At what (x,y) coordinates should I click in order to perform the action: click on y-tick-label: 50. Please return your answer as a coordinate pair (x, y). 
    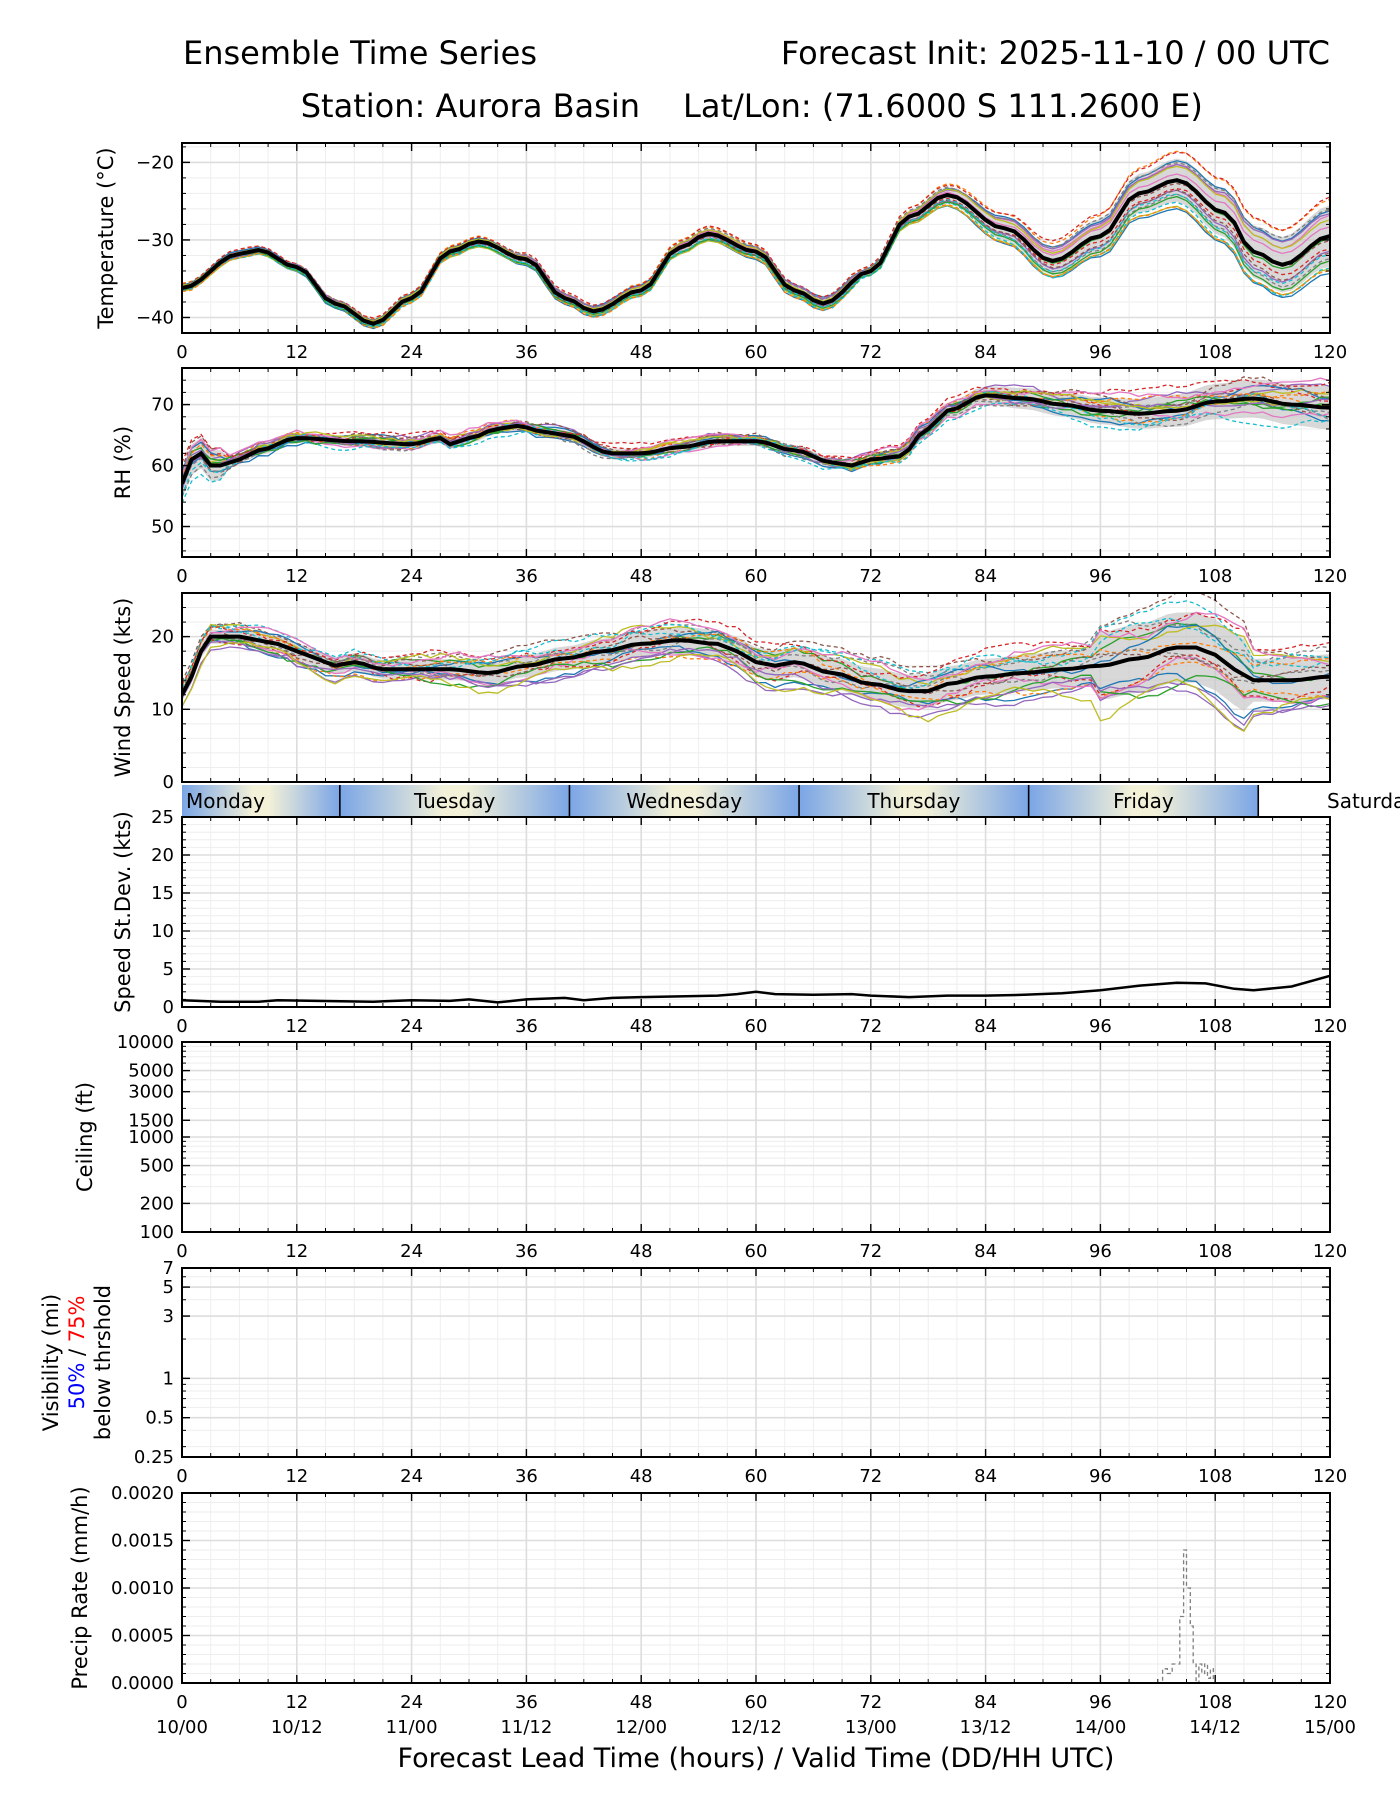
    Looking at the image, I should click on (162, 527).